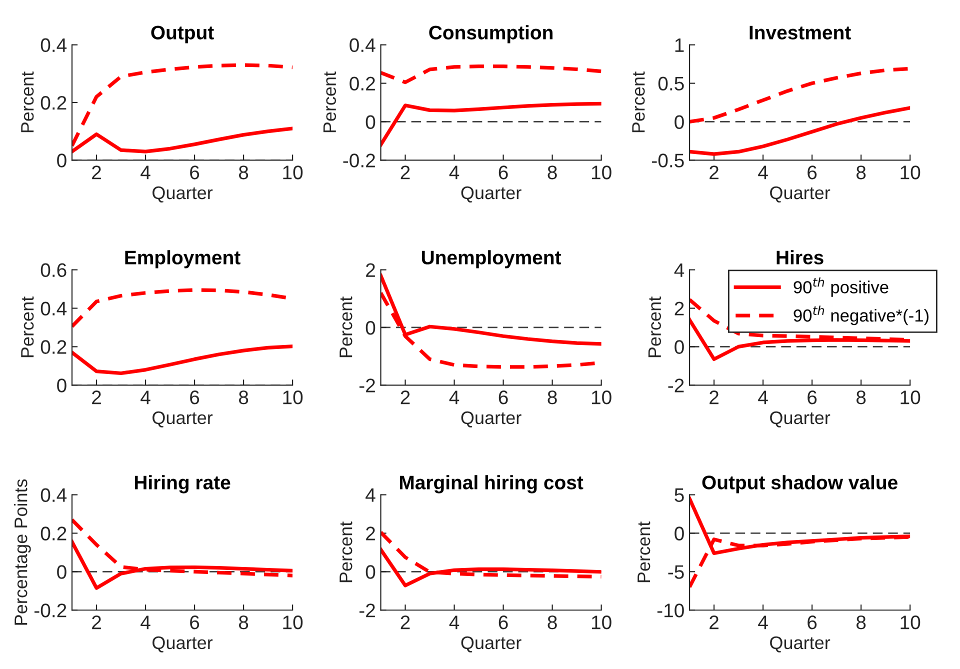 Image resolution: width=960 pixels, height=669 pixels. Describe the element at coordinates (800, 484) in the screenshot. I see `chart-title: Output shadow value` at that location.